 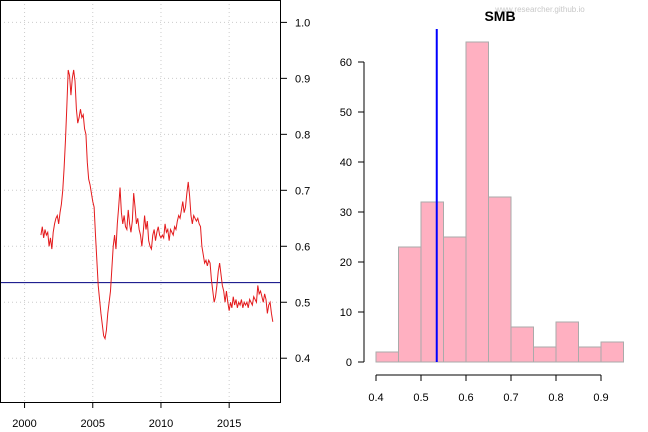 I want to click on y-tick-label: 50, so click(x=346, y=113).